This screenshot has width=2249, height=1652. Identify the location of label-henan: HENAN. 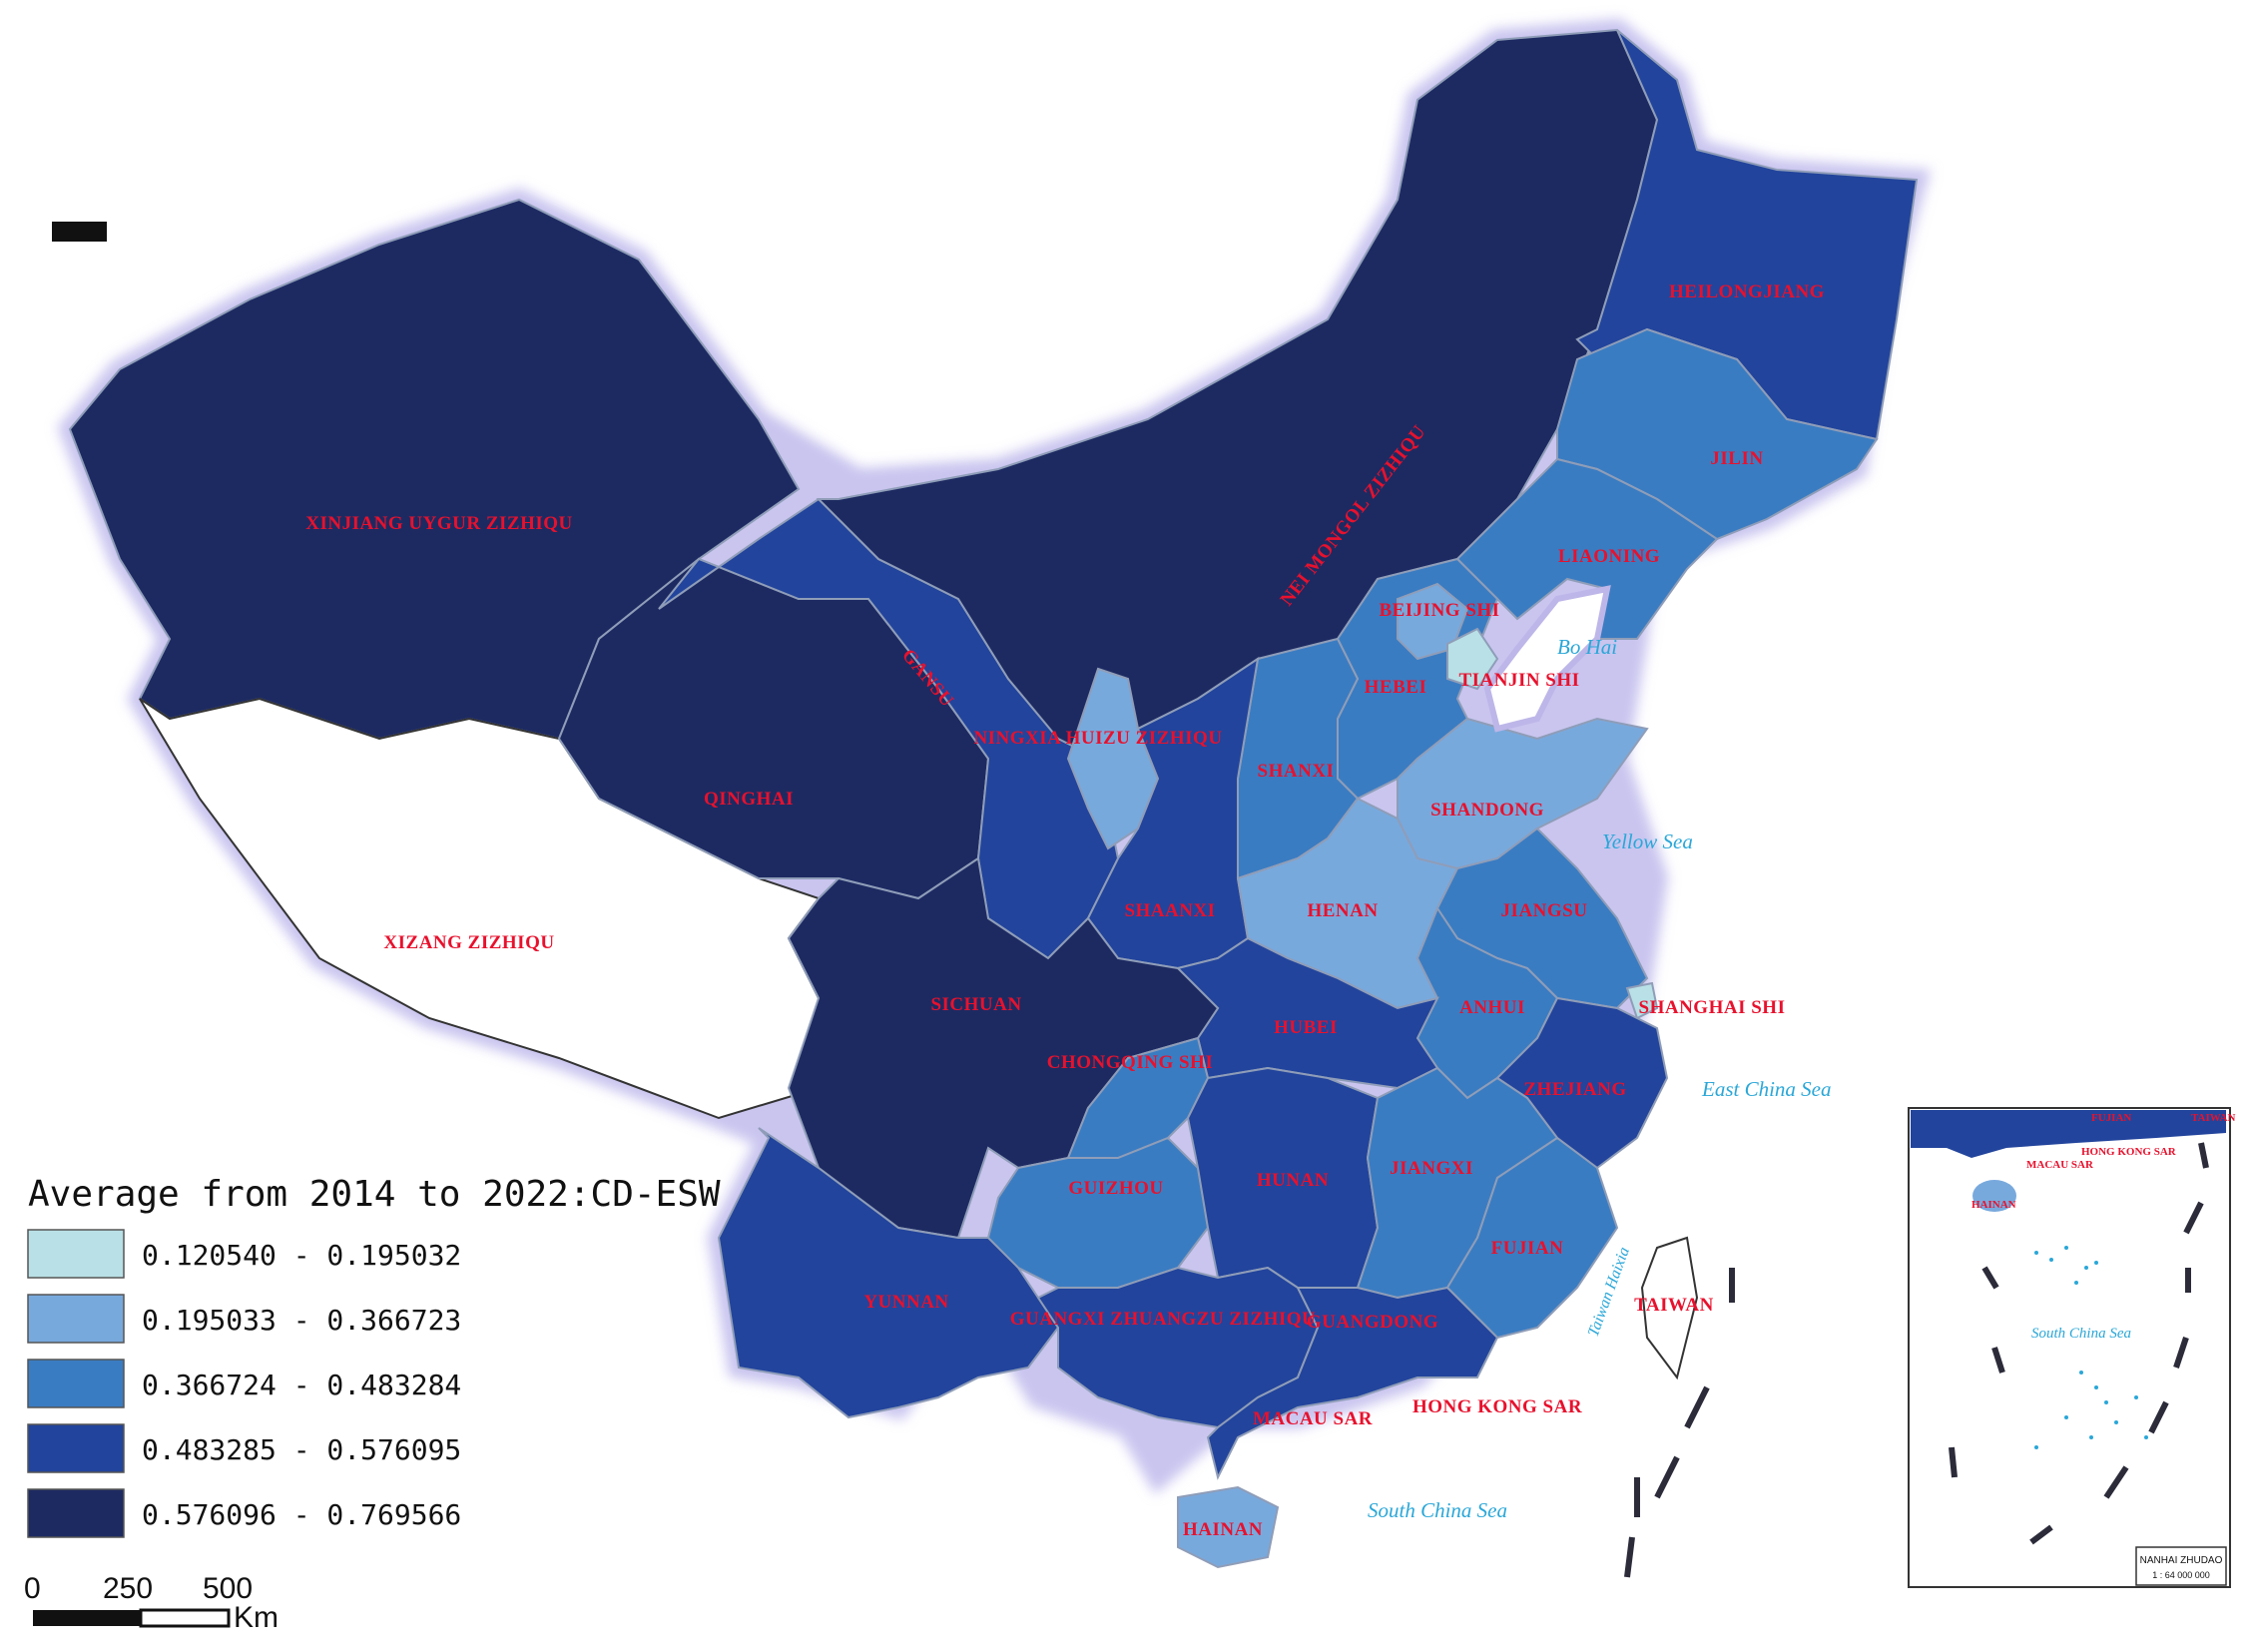
(1342, 910).